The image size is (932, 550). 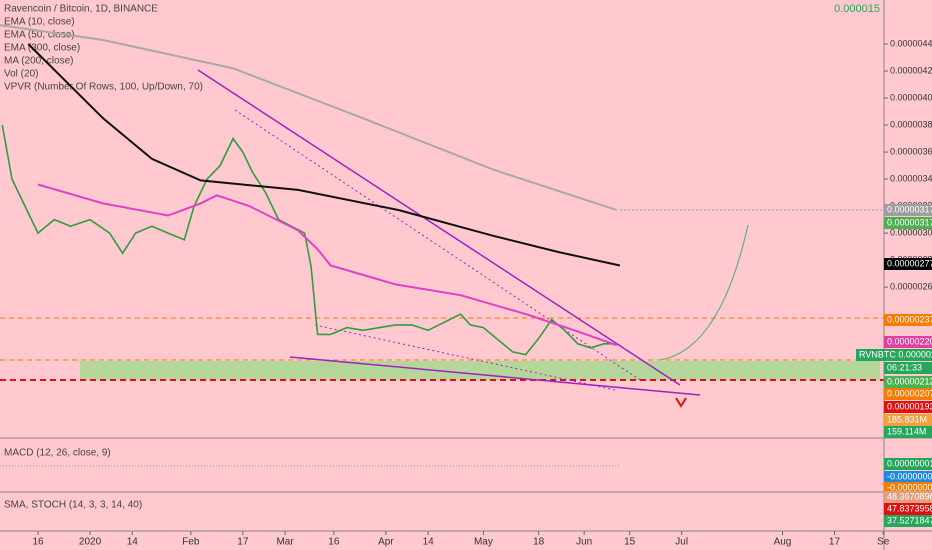 What do you see at coordinates (81, 9) in the screenshot?
I see `chart-title: Ravencoin / Bitcoin, 1D, BINANCE` at bounding box center [81, 9].